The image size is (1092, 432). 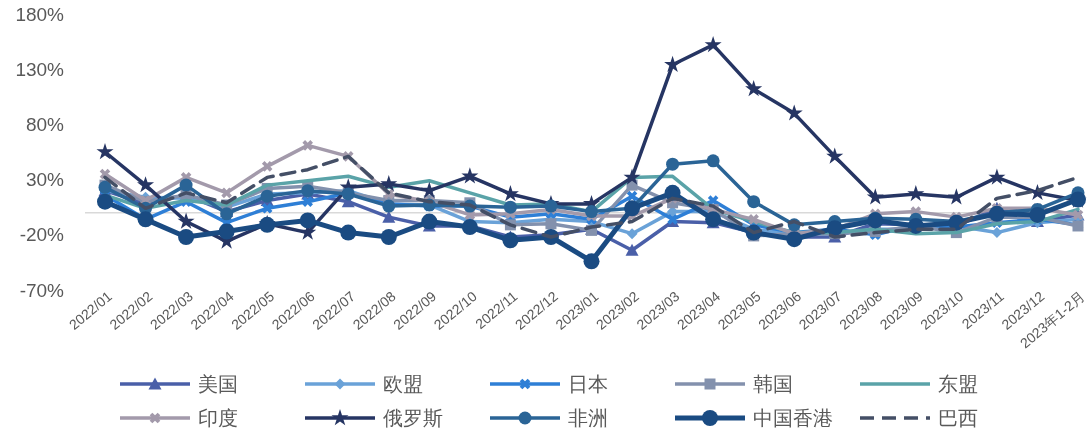 I want to click on legend-label: 中国香港, so click(x=793, y=418).